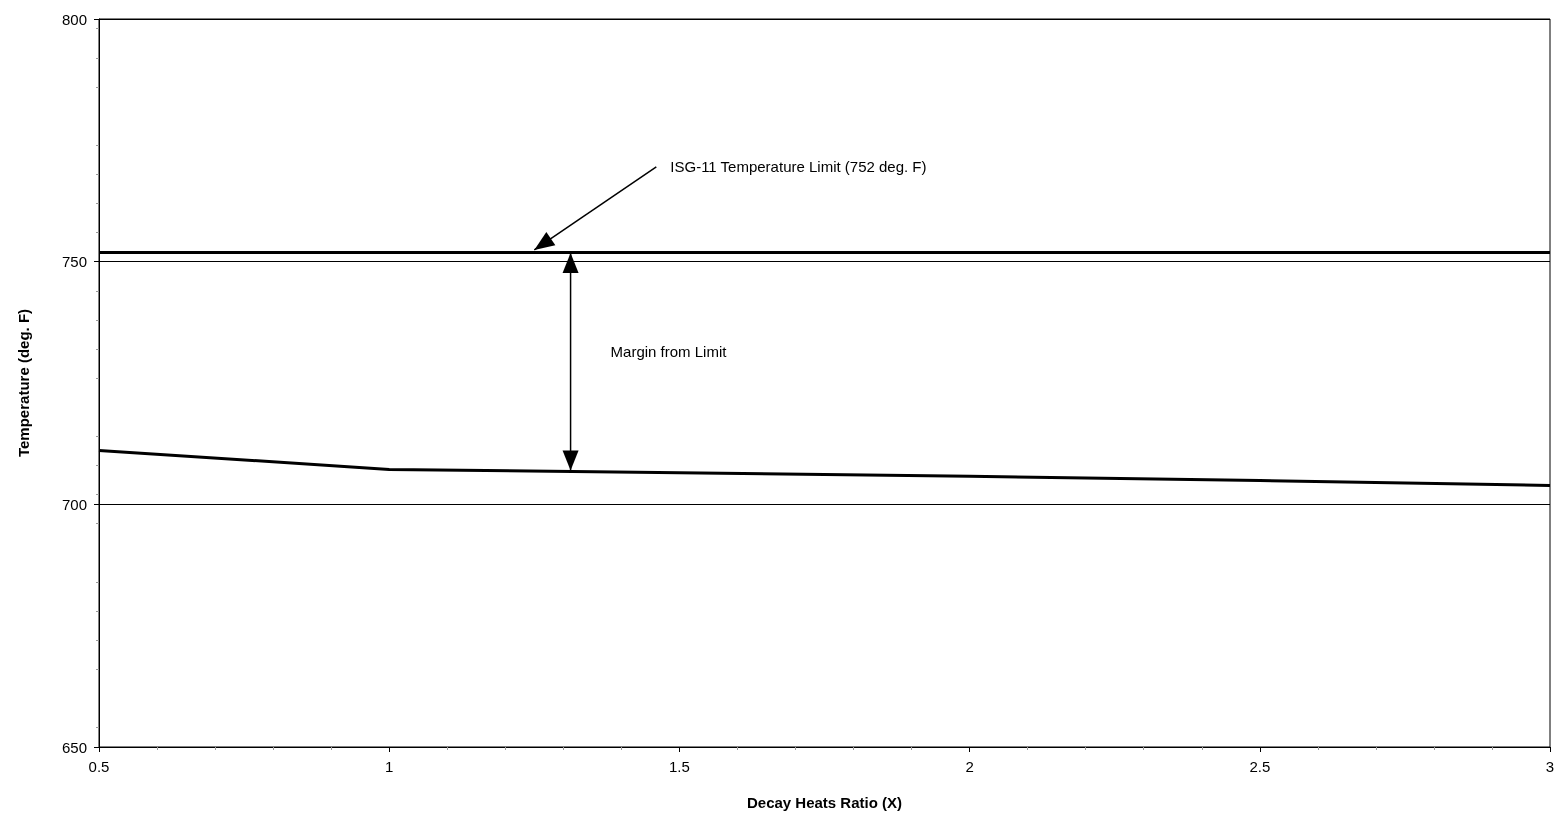 This screenshot has width=1558, height=831. I want to click on annotation: Margin from Limit, so click(669, 352).